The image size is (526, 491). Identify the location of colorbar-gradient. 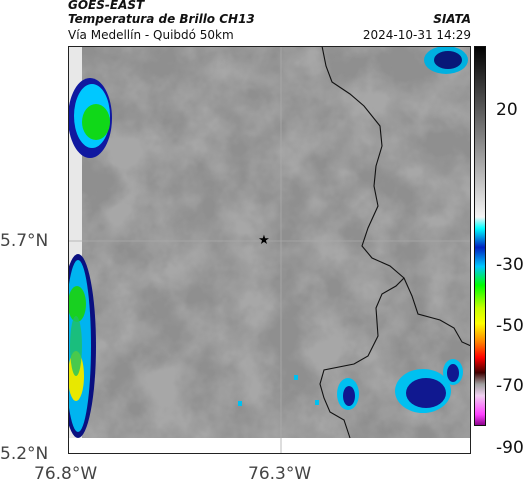
(480, 236).